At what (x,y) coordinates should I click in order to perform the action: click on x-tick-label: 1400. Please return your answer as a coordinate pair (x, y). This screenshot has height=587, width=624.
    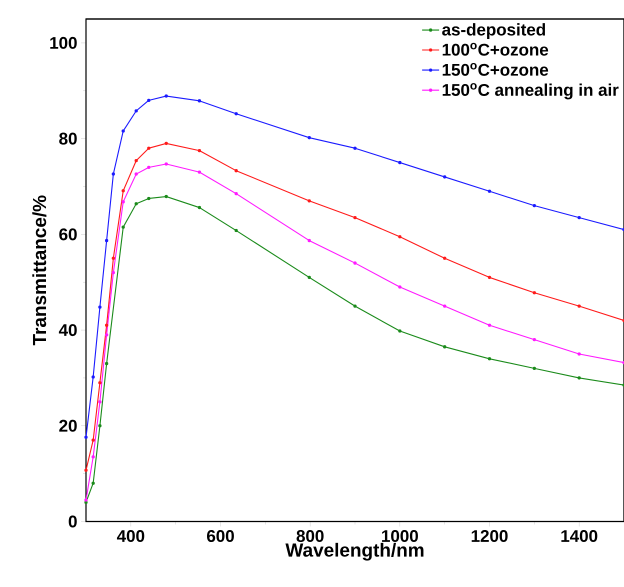
    Looking at the image, I should click on (579, 536).